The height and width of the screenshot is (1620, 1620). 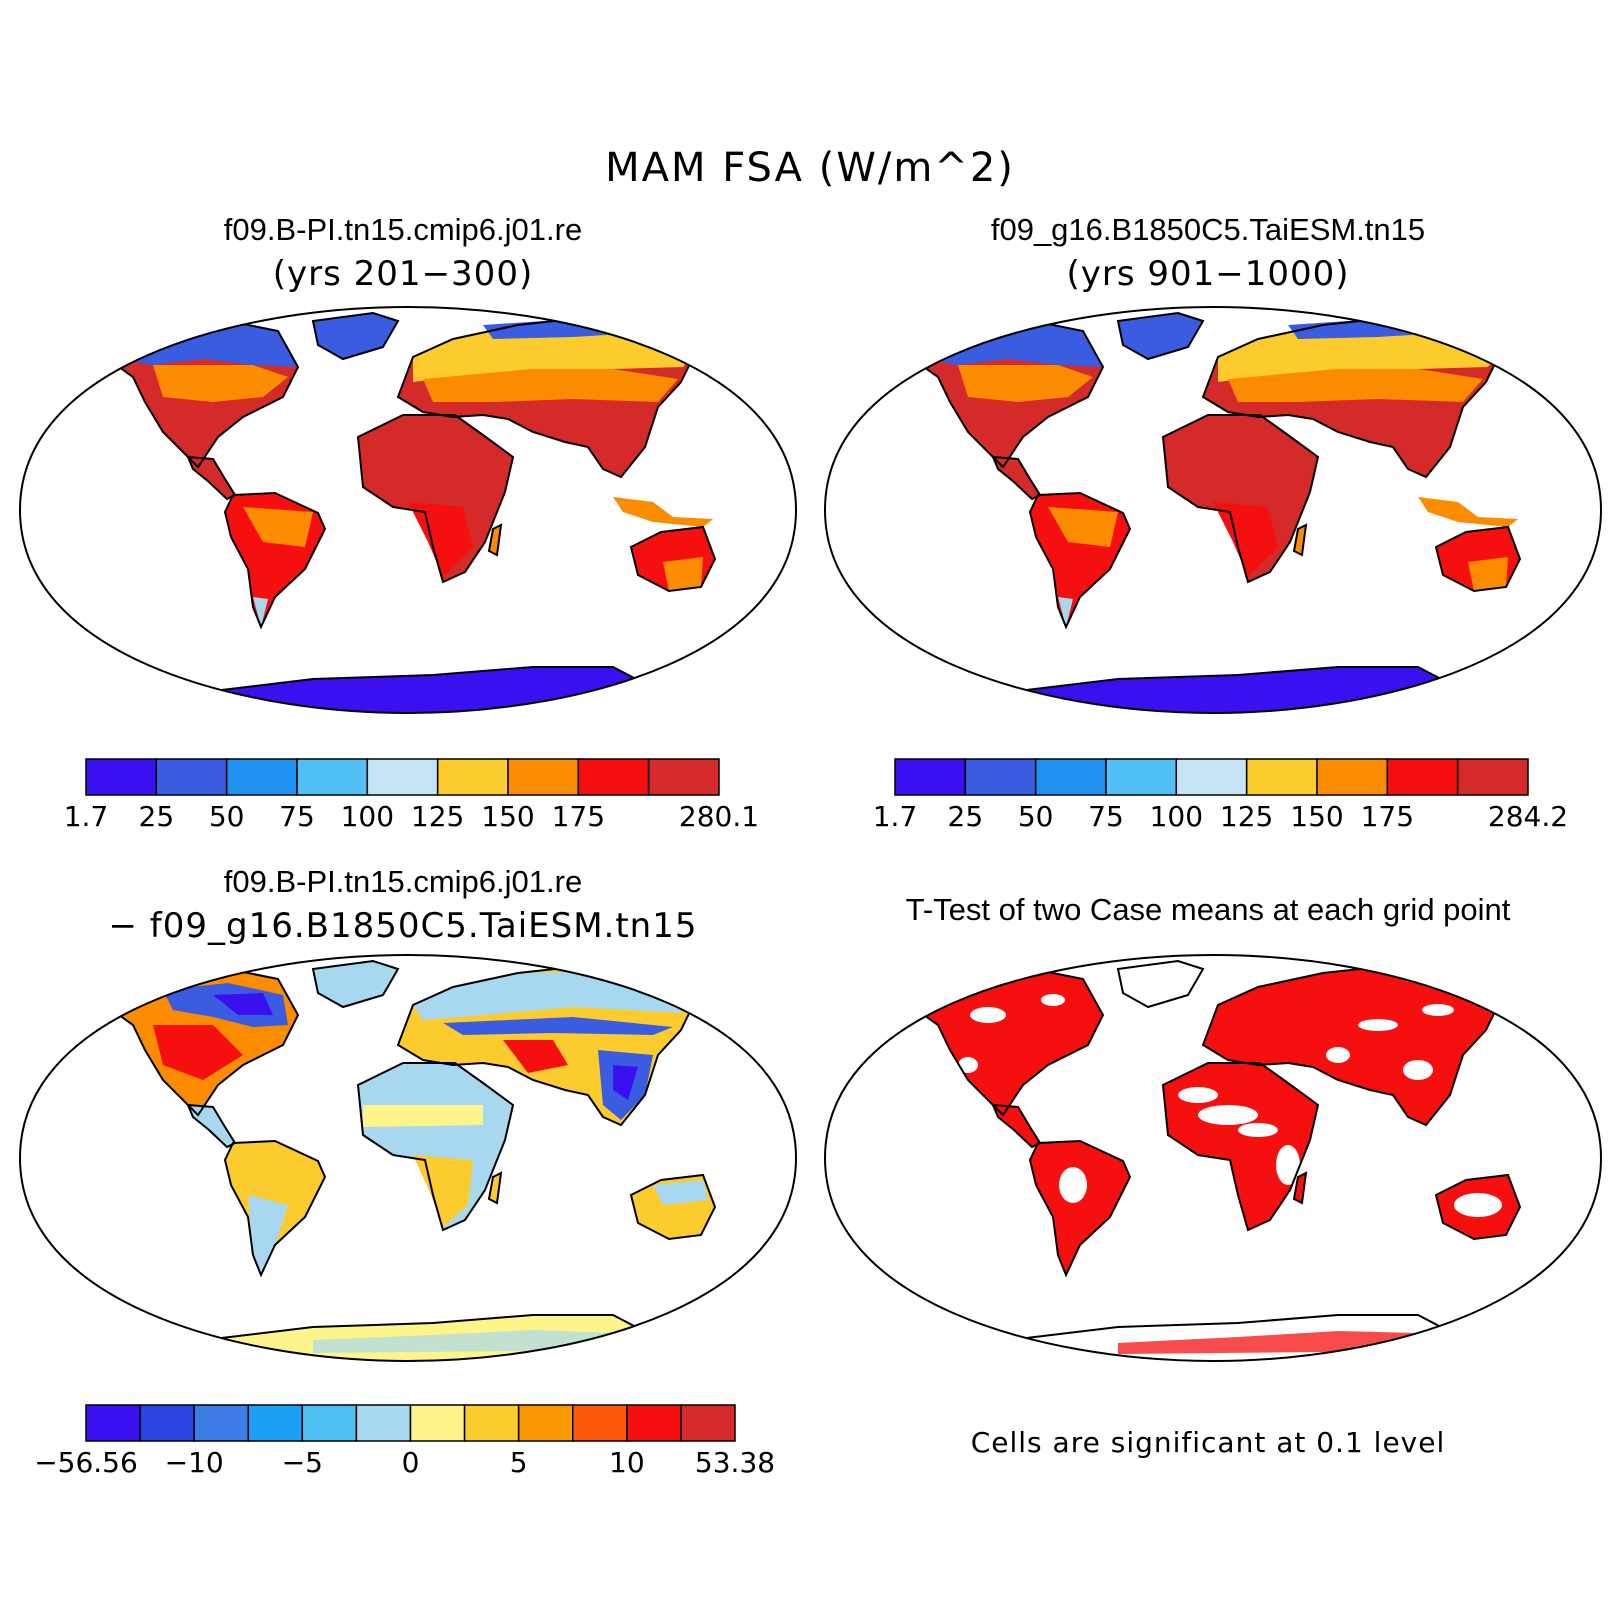 I want to click on colorbar-tick-label: 100, so click(x=1176, y=816).